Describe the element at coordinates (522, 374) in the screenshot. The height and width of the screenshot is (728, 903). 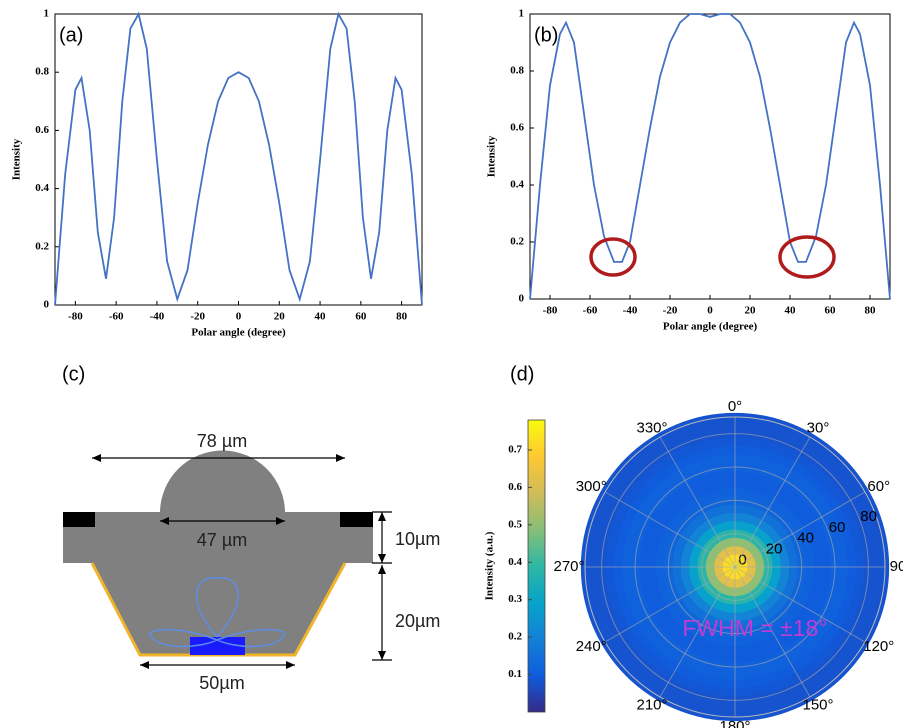
I see `panel-label: (d)` at that location.